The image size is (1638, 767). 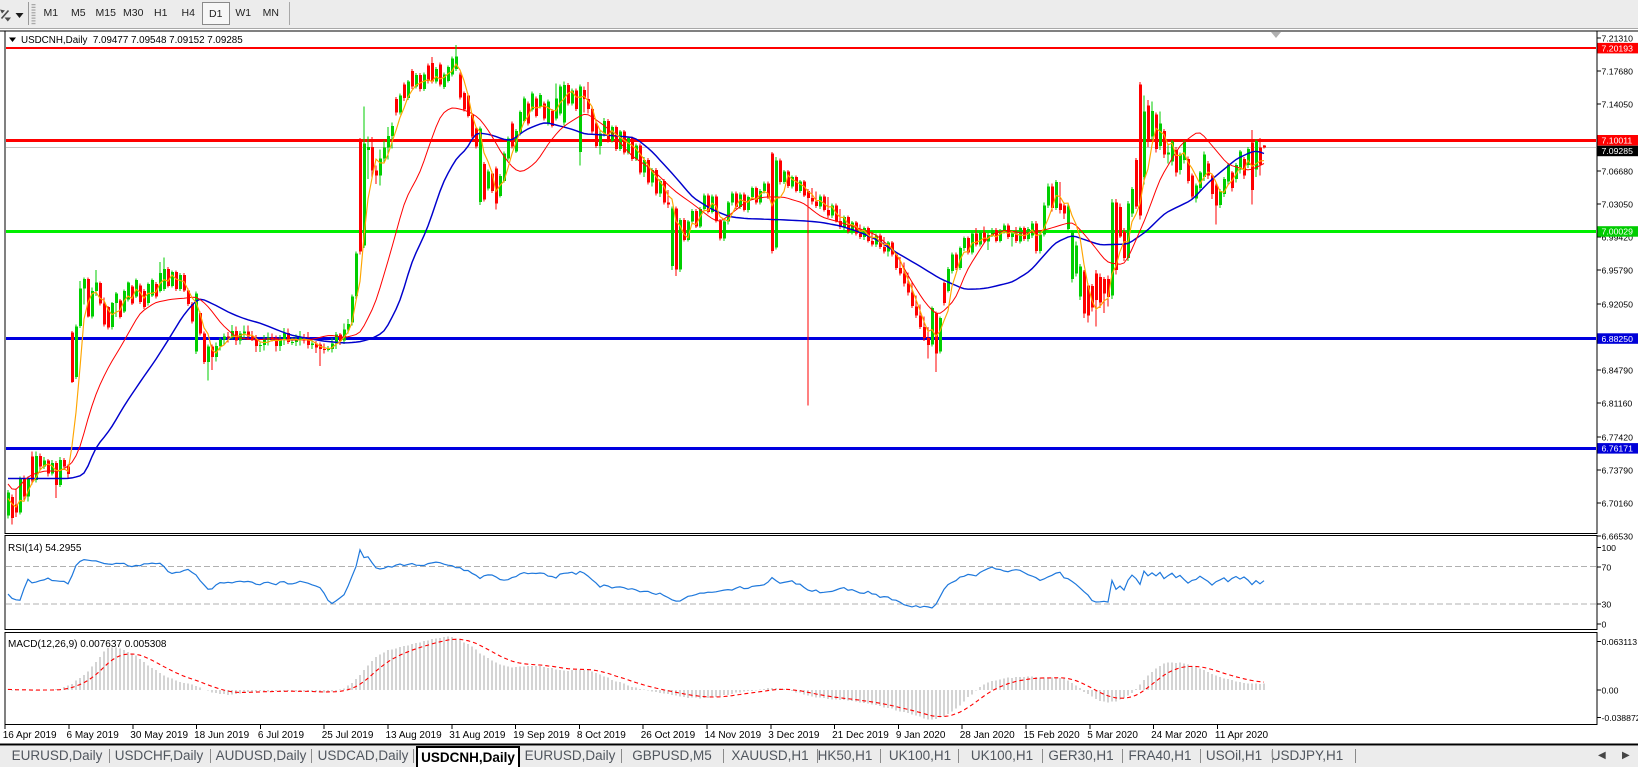 I want to click on svg-text: 6.88250, so click(x=1618, y=339).